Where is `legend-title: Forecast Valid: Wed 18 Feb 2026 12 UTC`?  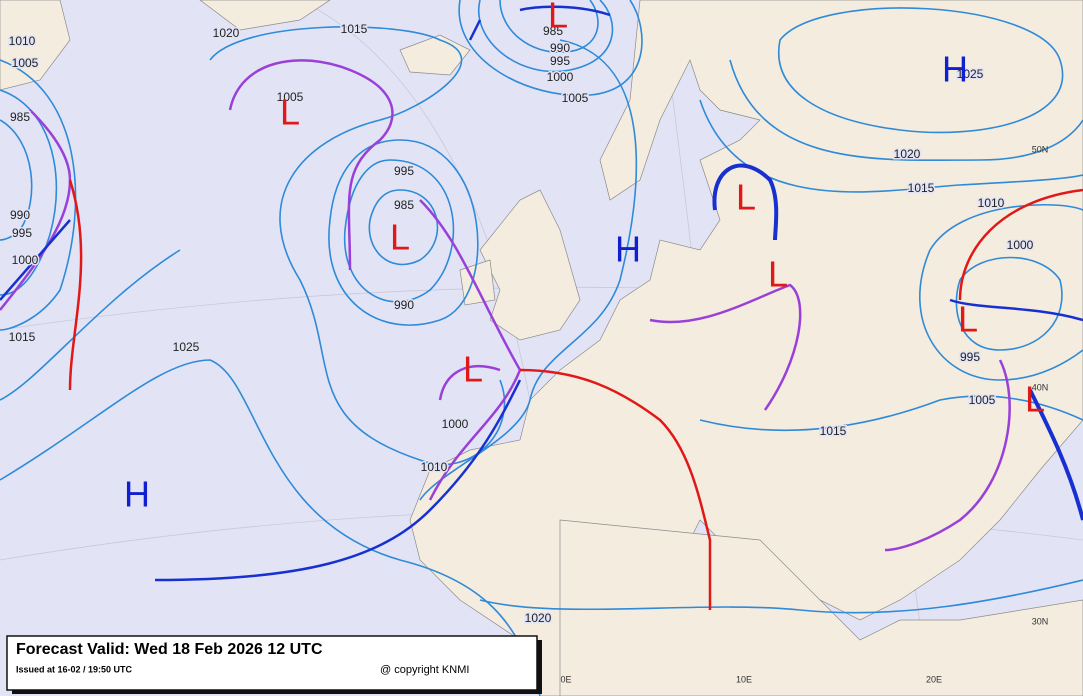 legend-title: Forecast Valid: Wed 18 Feb 2026 12 UTC is located at coordinates (169, 649).